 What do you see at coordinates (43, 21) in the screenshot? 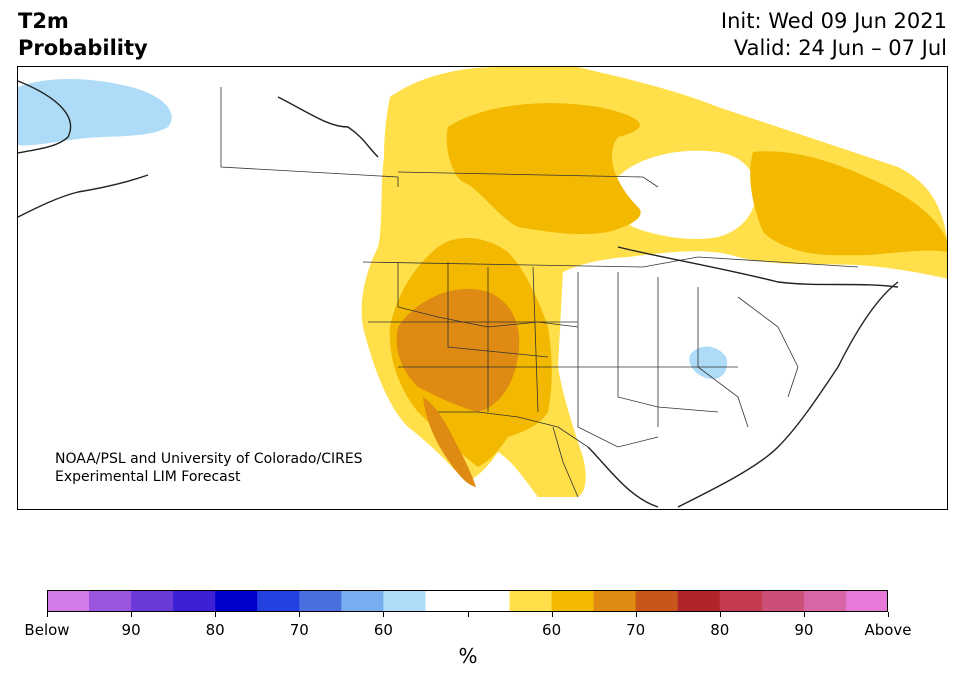
I see `title-variable: T2m` at bounding box center [43, 21].